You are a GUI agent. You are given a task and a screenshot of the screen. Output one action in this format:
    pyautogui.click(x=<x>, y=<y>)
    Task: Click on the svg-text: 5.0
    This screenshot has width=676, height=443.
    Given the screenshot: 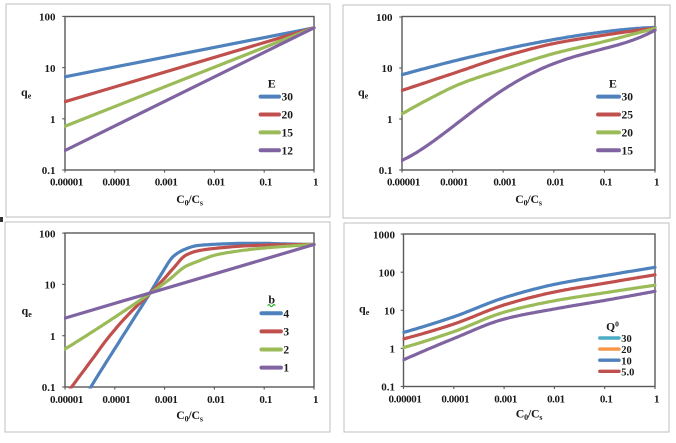 What is the action you would take?
    pyautogui.click(x=627, y=372)
    